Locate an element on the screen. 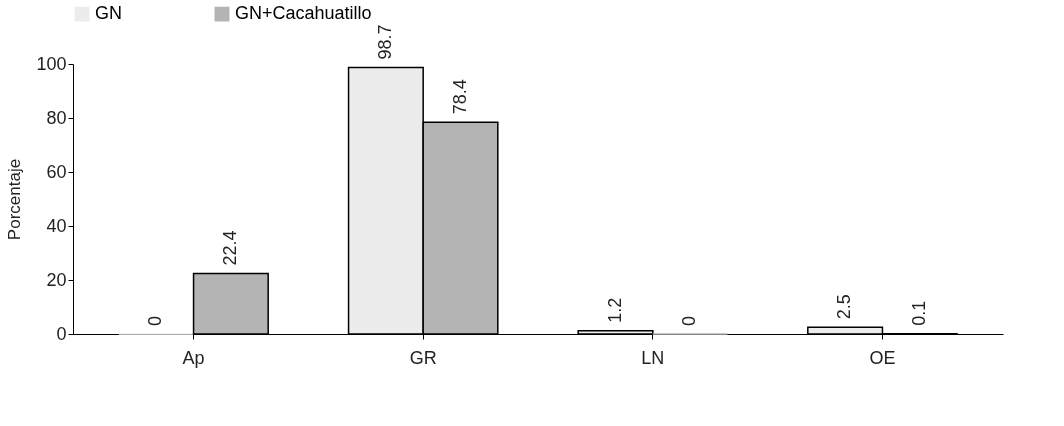 The image size is (1064, 426). y-tick-label: 0 is located at coordinates (61, 333).